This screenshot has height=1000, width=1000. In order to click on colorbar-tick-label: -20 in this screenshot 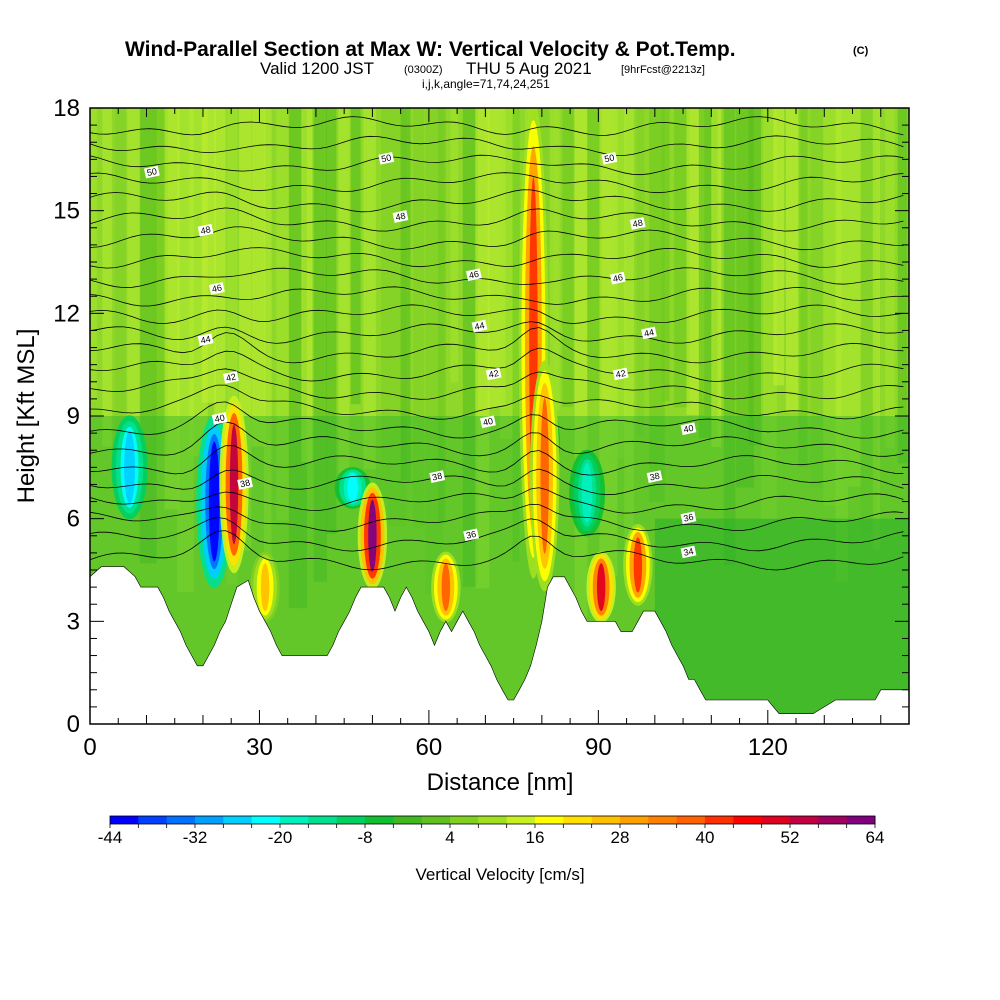, I will do `click(280, 837)`.